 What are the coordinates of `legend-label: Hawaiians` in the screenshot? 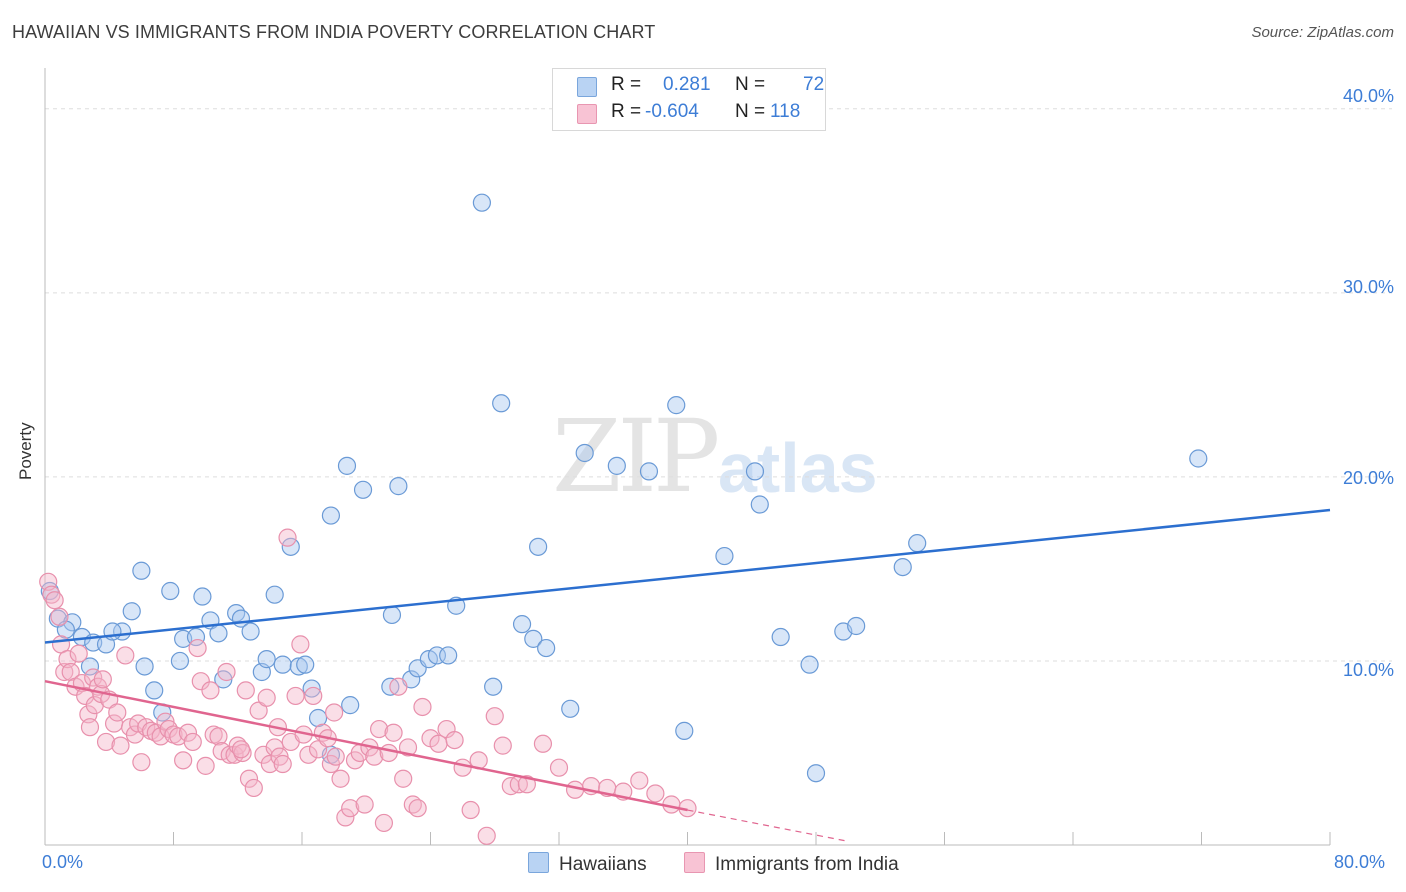 It's located at (603, 864).